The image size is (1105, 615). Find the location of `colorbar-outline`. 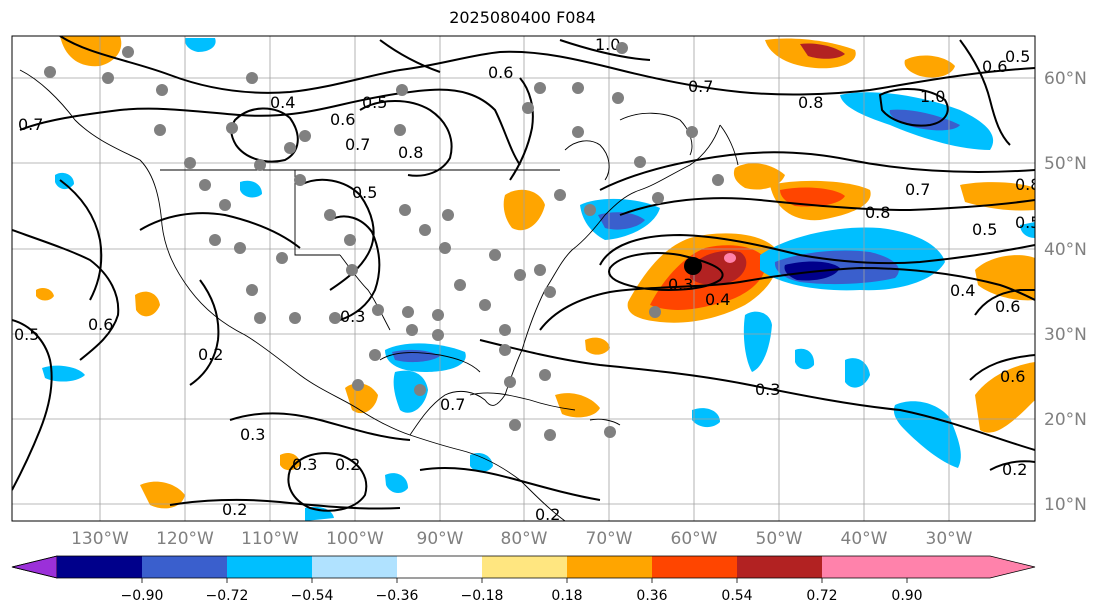

colorbar-outline is located at coordinates (523, 567).